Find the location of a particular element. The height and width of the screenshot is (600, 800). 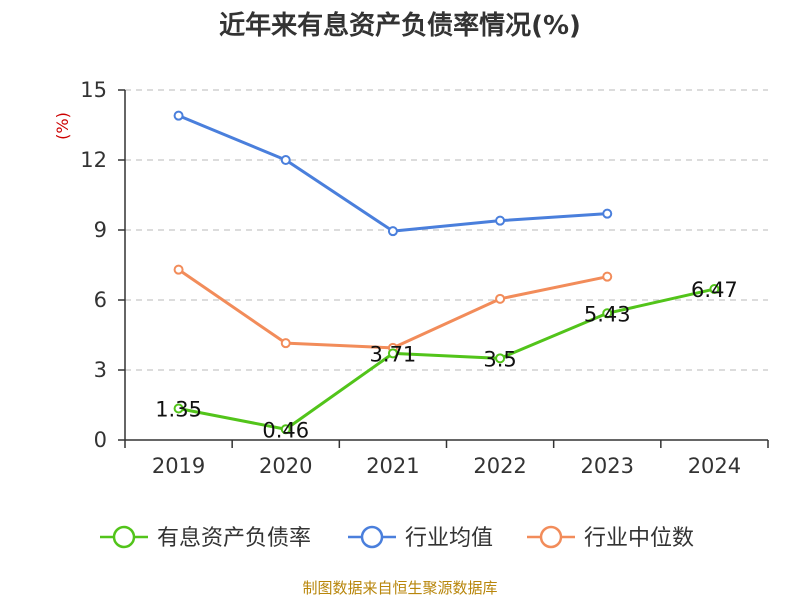

y-axis-unit: (%) is located at coordinates (62, 126).